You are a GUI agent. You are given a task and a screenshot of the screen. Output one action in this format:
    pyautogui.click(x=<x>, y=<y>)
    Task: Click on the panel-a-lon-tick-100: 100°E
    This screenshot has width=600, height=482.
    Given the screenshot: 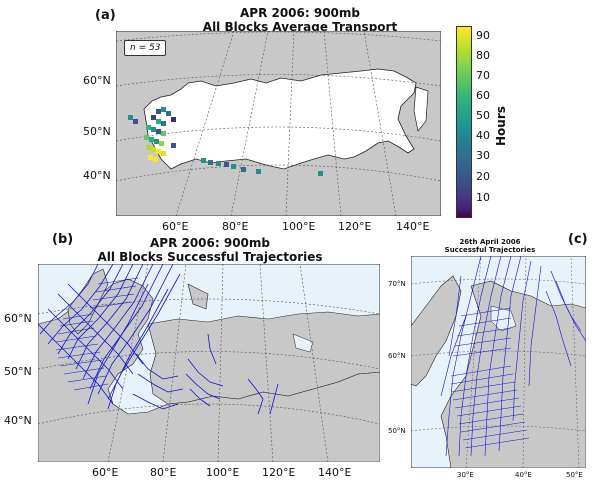 What is the action you would take?
    pyautogui.click(x=299, y=226)
    